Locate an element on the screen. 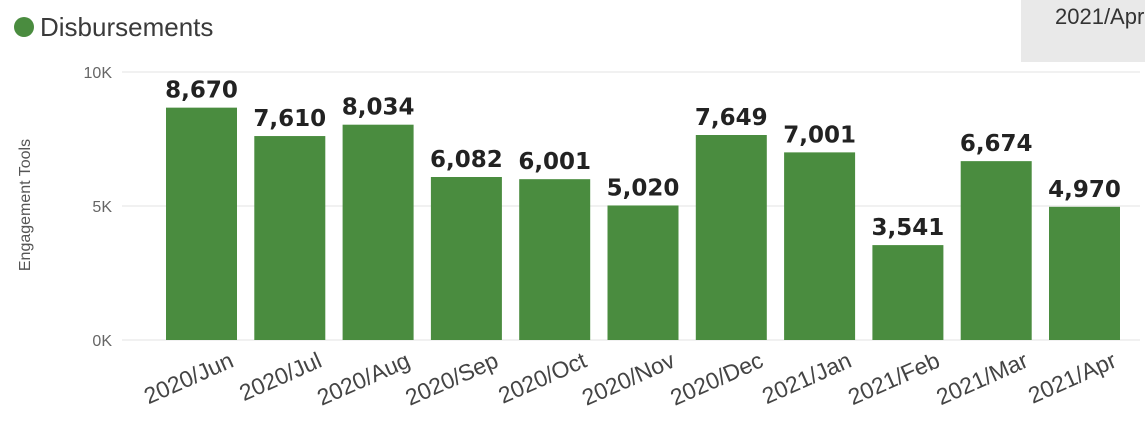  data-label: 7,610 is located at coordinates (289, 119).